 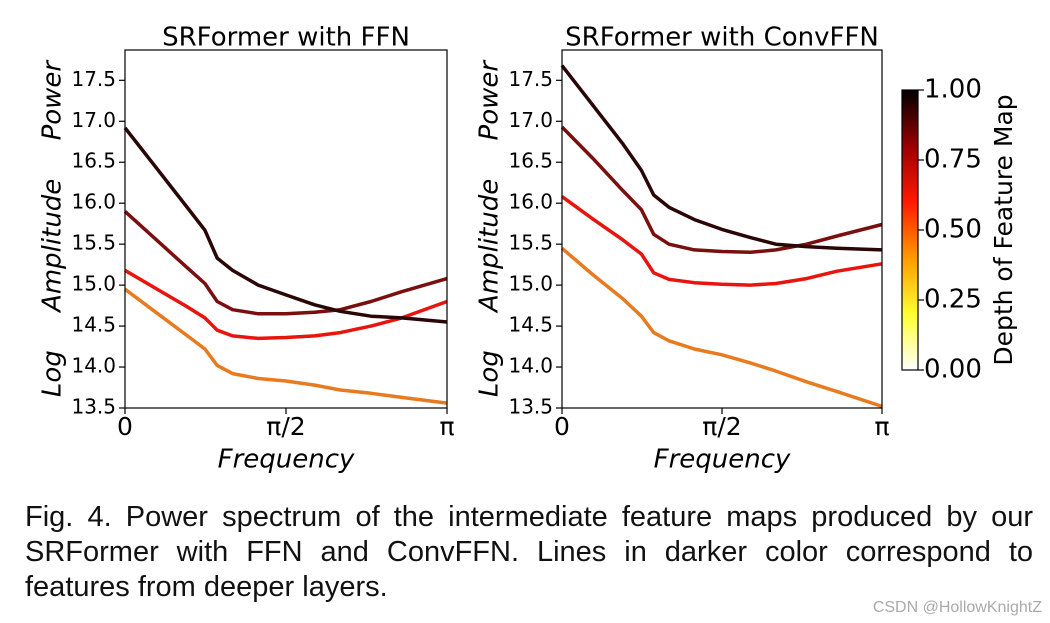 What do you see at coordinates (953, 160) in the screenshot?
I see `colorbar-tick-label: 0.75` at bounding box center [953, 160].